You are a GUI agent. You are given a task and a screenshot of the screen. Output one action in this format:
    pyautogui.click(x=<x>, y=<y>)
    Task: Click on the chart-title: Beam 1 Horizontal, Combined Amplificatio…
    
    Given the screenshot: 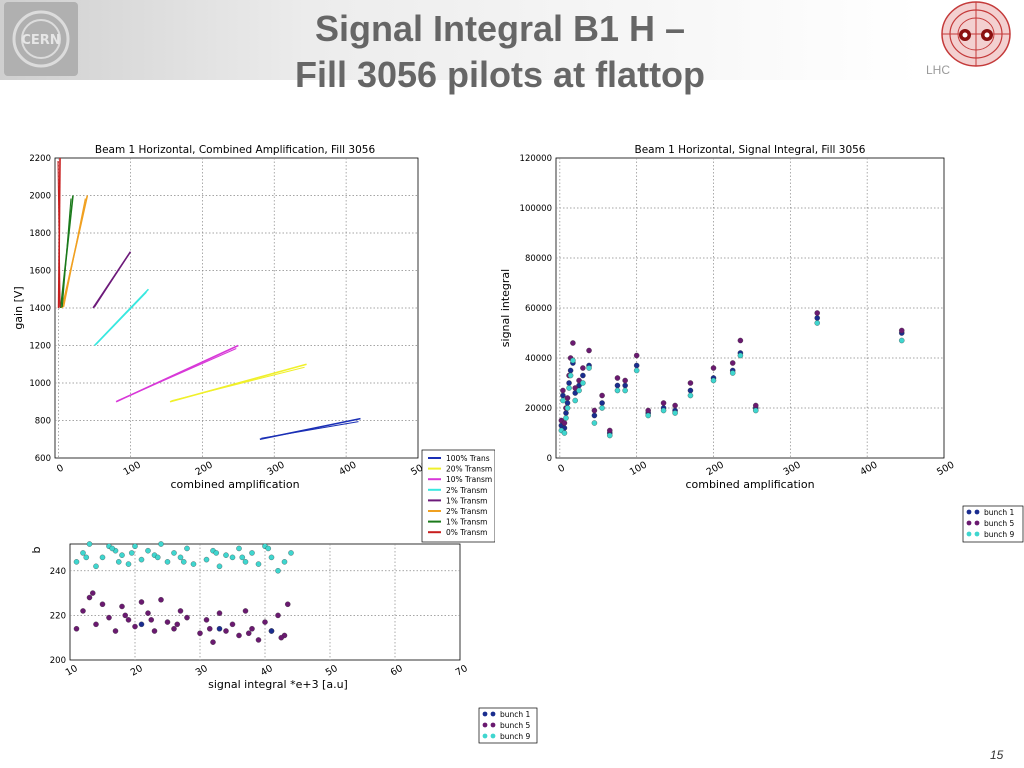 What is the action you would take?
    pyautogui.click(x=235, y=150)
    